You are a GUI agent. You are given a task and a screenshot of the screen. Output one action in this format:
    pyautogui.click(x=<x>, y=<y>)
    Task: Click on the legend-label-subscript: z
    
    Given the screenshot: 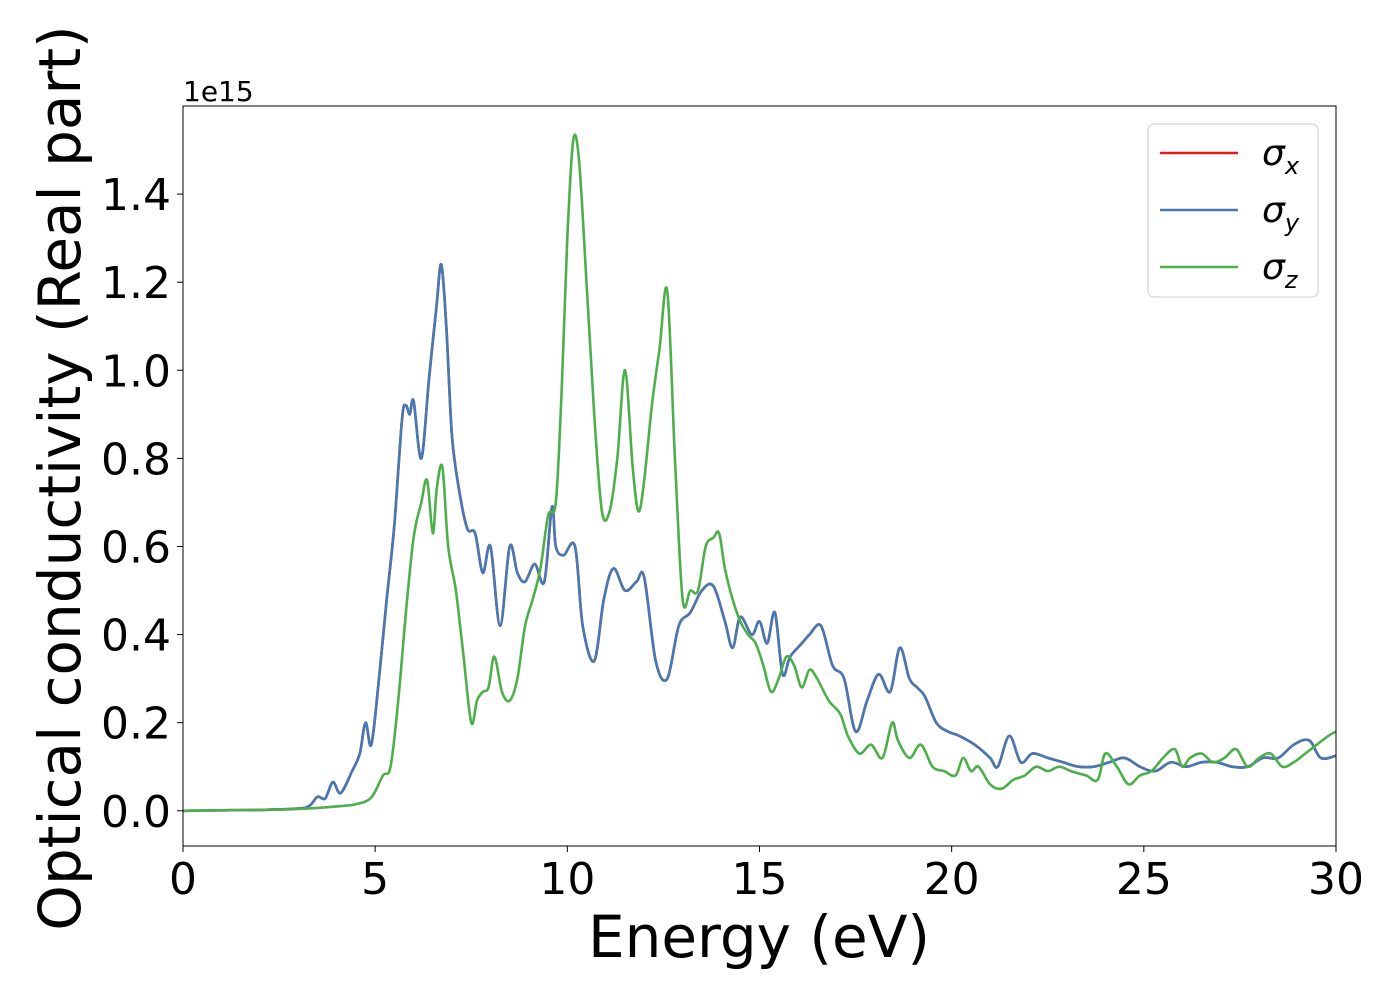 What is the action you would take?
    pyautogui.click(x=1291, y=280)
    